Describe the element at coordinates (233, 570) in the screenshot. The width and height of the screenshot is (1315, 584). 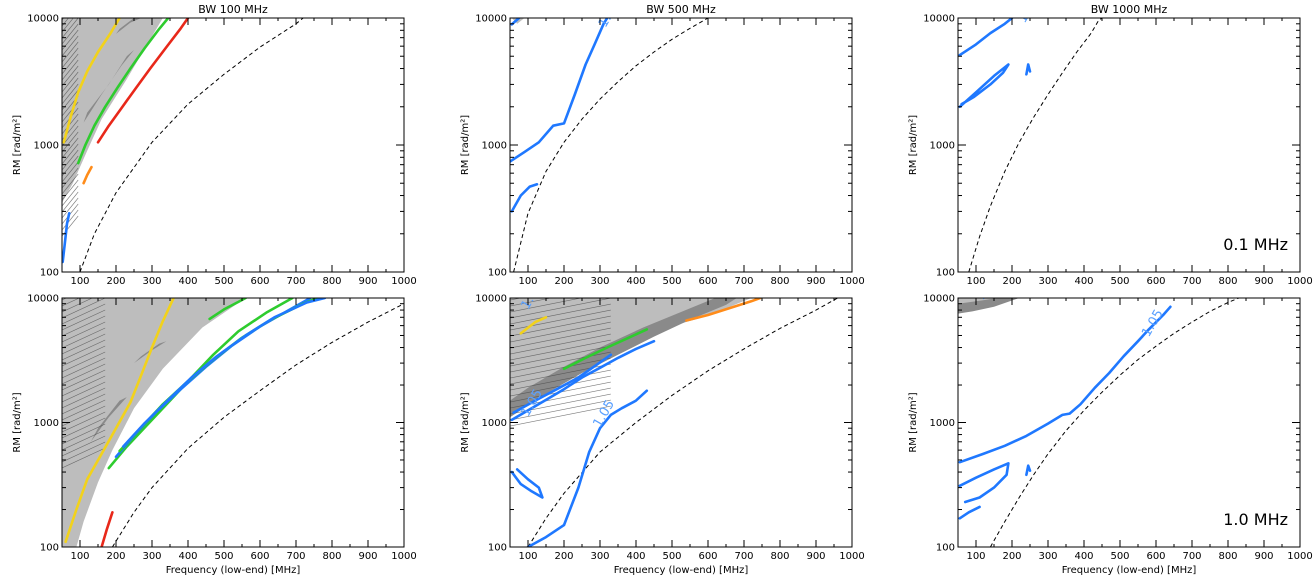
I see `x-axis-label: Frequency (low-end) [MHz]` at that location.